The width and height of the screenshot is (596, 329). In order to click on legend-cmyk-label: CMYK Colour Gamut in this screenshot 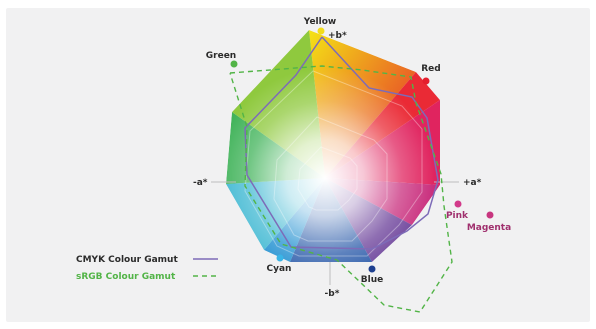, I will do `click(127, 260)`.